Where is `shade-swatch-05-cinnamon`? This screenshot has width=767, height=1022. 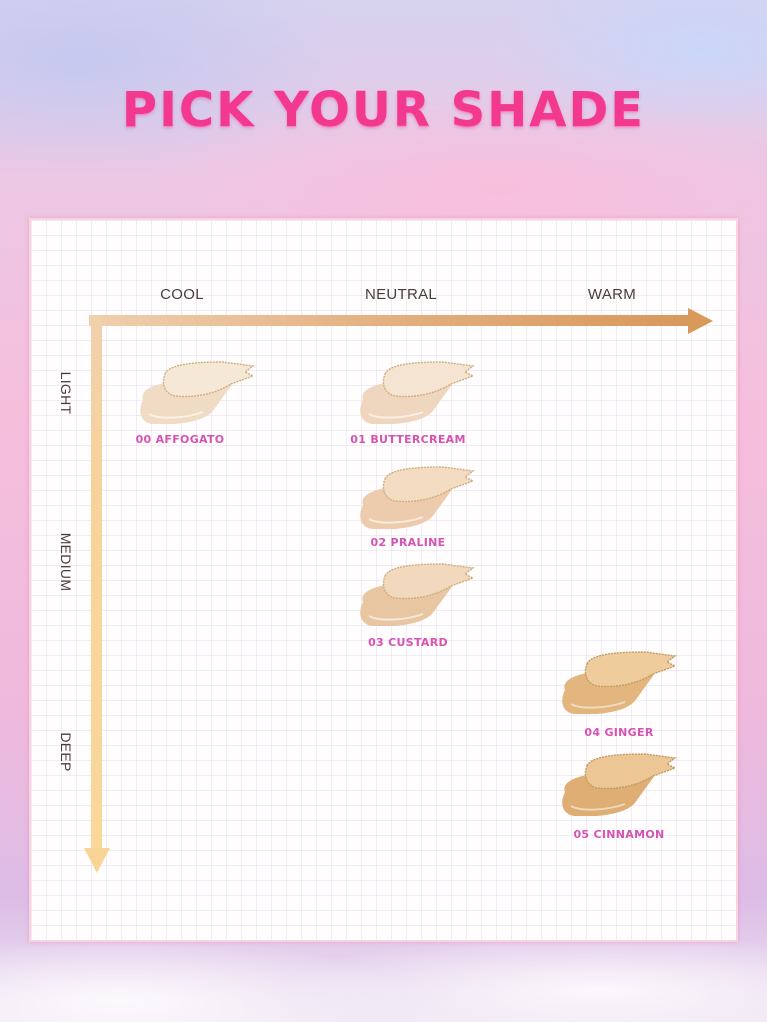
shade-swatch-05-cinnamon is located at coordinates (619, 788).